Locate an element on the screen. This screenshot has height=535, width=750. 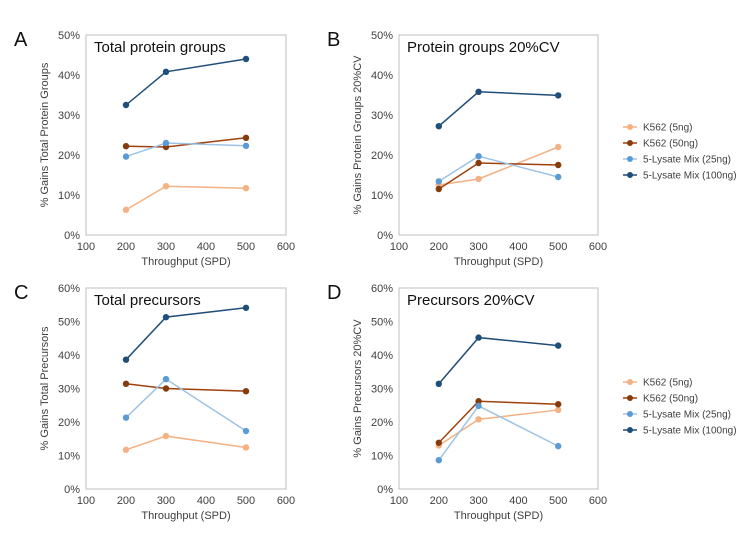
chart-title: Total precursors is located at coordinates (147, 300).